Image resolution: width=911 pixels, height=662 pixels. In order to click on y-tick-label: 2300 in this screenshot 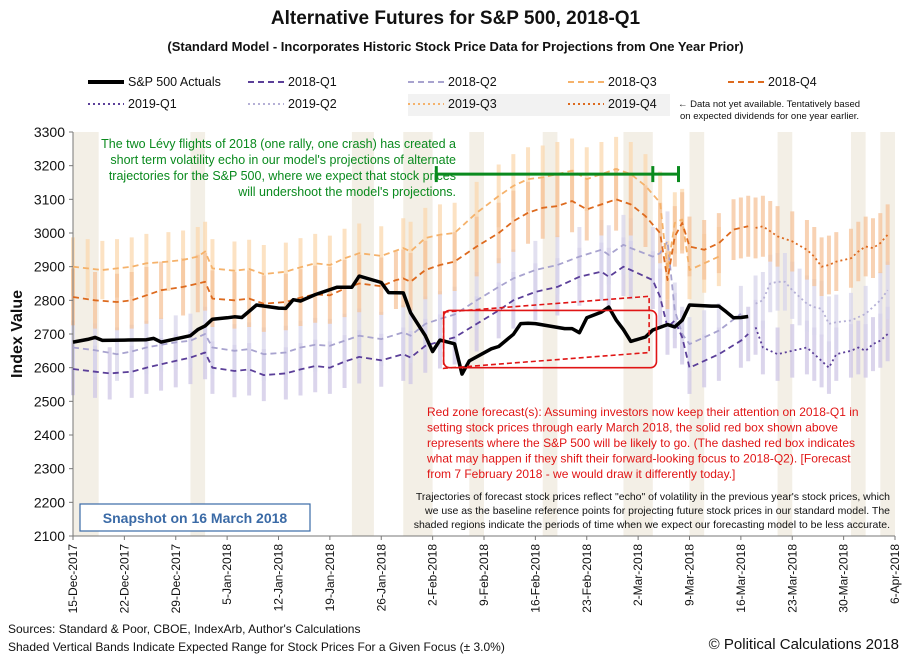, I will do `click(49, 469)`.